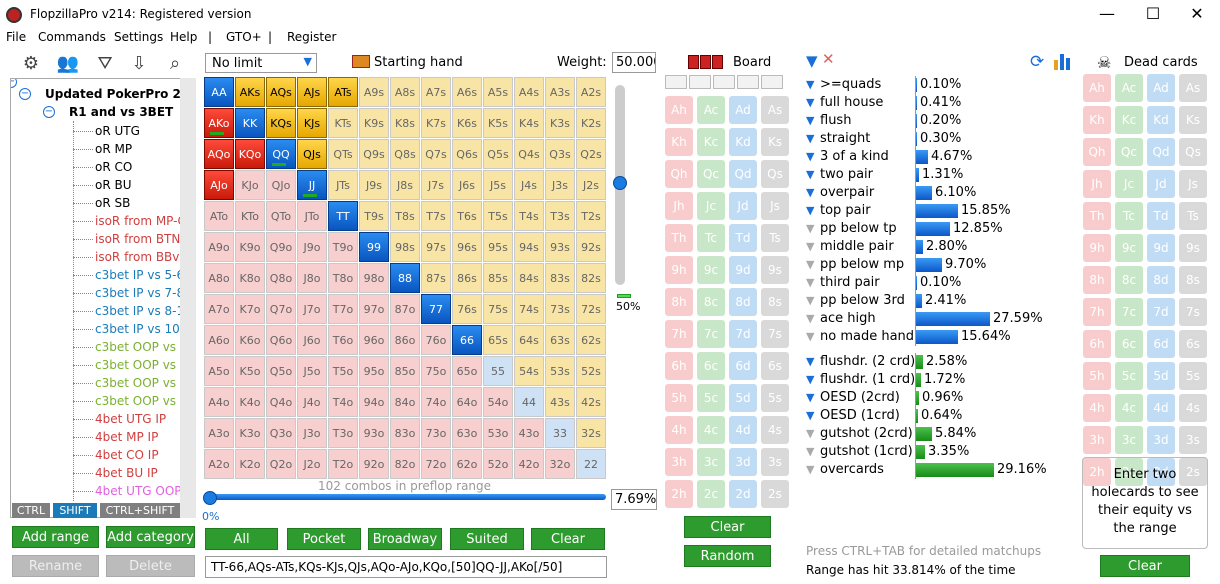 This screenshot has width=1220, height=584. What do you see at coordinates (250, 185) in the screenshot?
I see `hand-cell: KJo` at bounding box center [250, 185].